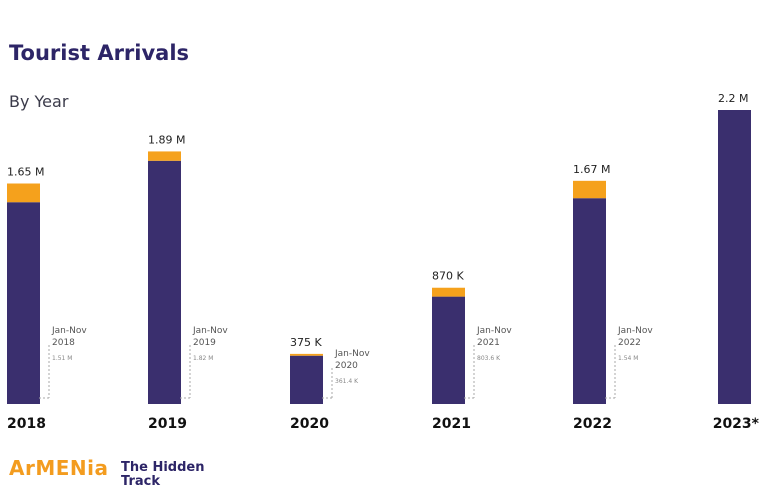 The height and width of the screenshot is (490, 762). Describe the element at coordinates (306, 342) in the screenshot. I see `total-label-2: 375 K` at that location.